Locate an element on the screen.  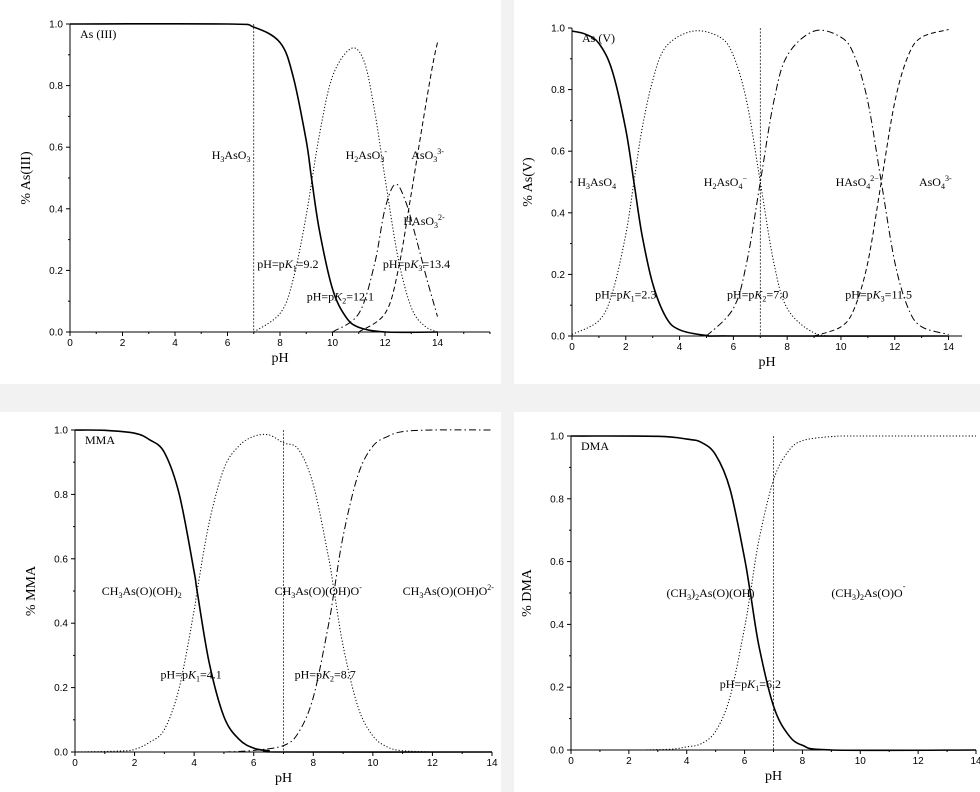
pka-label: pH=pK3=11.5 is located at coordinates (878, 295).